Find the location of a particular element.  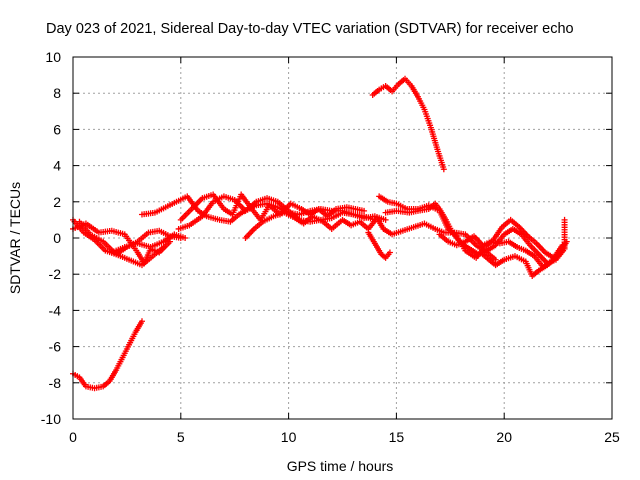

series-track-low-left is located at coordinates (107, 355).